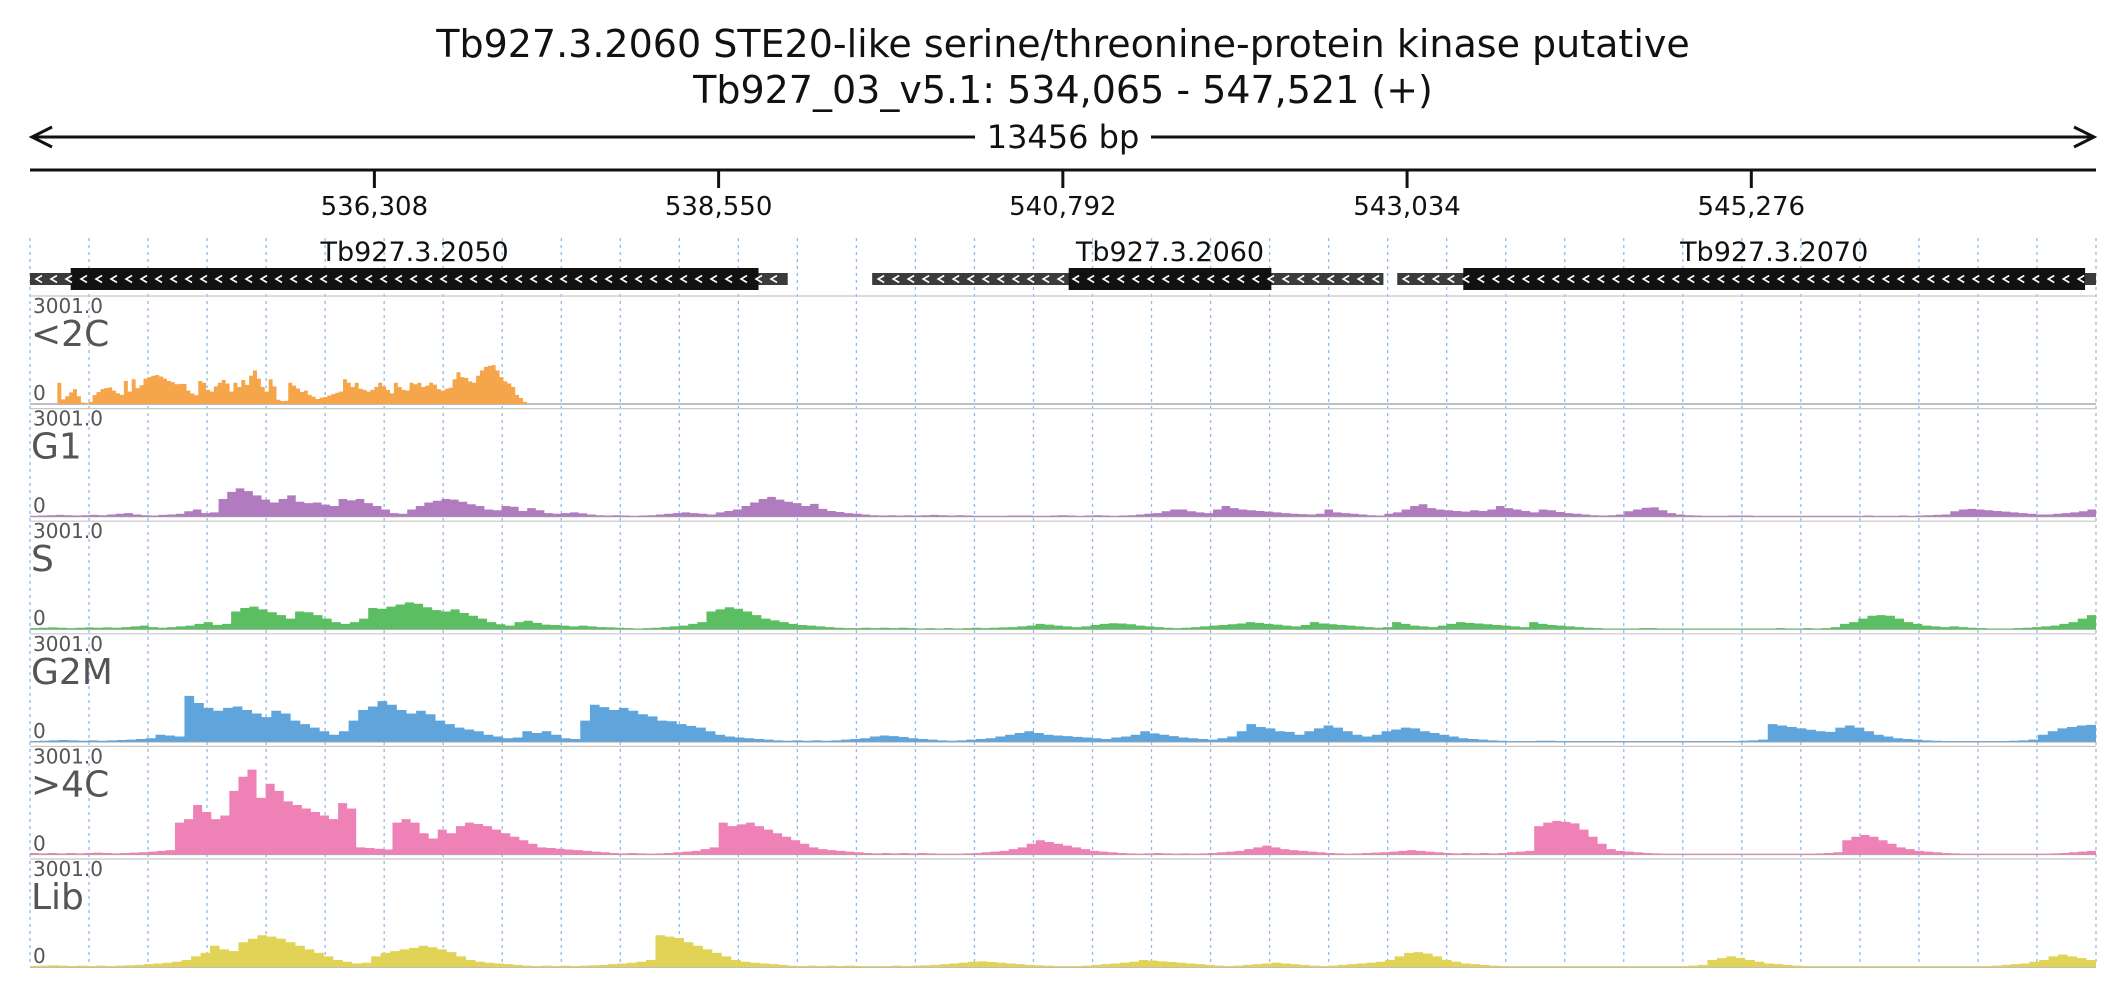 This screenshot has height=1000, width=2126. I want to click on ruler-tick-label: 540,792, so click(1063, 207).